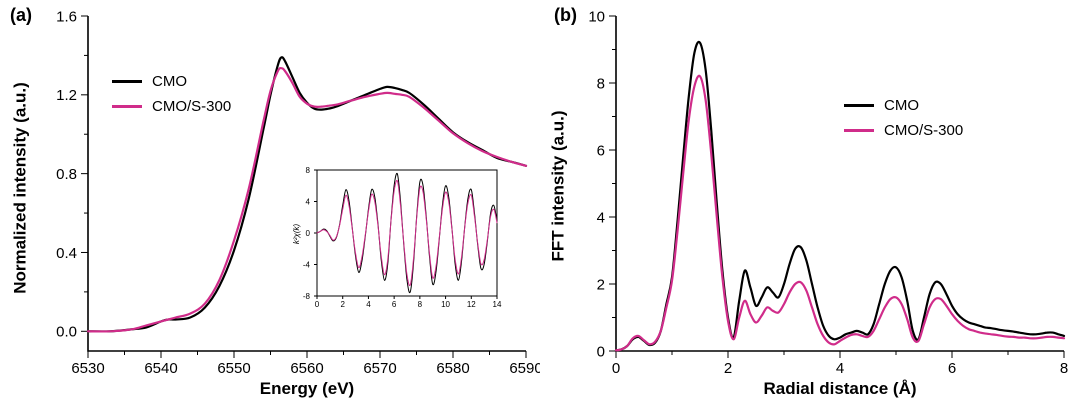 This screenshot has height=409, width=1080. Describe the element at coordinates (306, 368) in the screenshot. I see `svg-text: 6560` at that location.